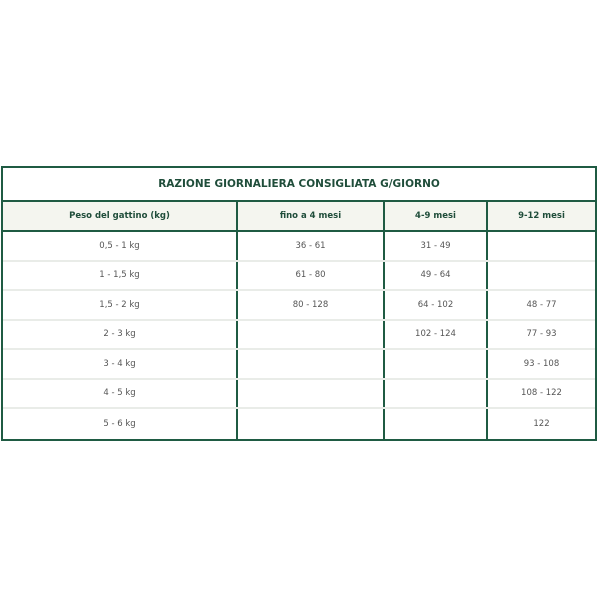 The image size is (600, 600). I want to click on table-cell: 122, so click(541, 423).